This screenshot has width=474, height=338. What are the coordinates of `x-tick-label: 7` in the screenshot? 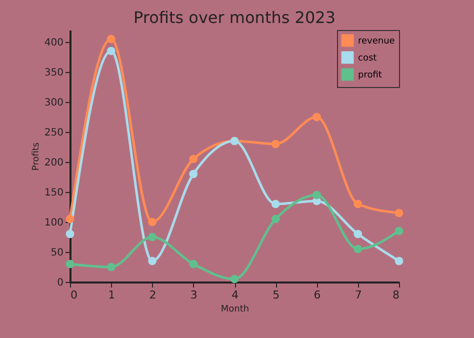 It's located at (358, 295).